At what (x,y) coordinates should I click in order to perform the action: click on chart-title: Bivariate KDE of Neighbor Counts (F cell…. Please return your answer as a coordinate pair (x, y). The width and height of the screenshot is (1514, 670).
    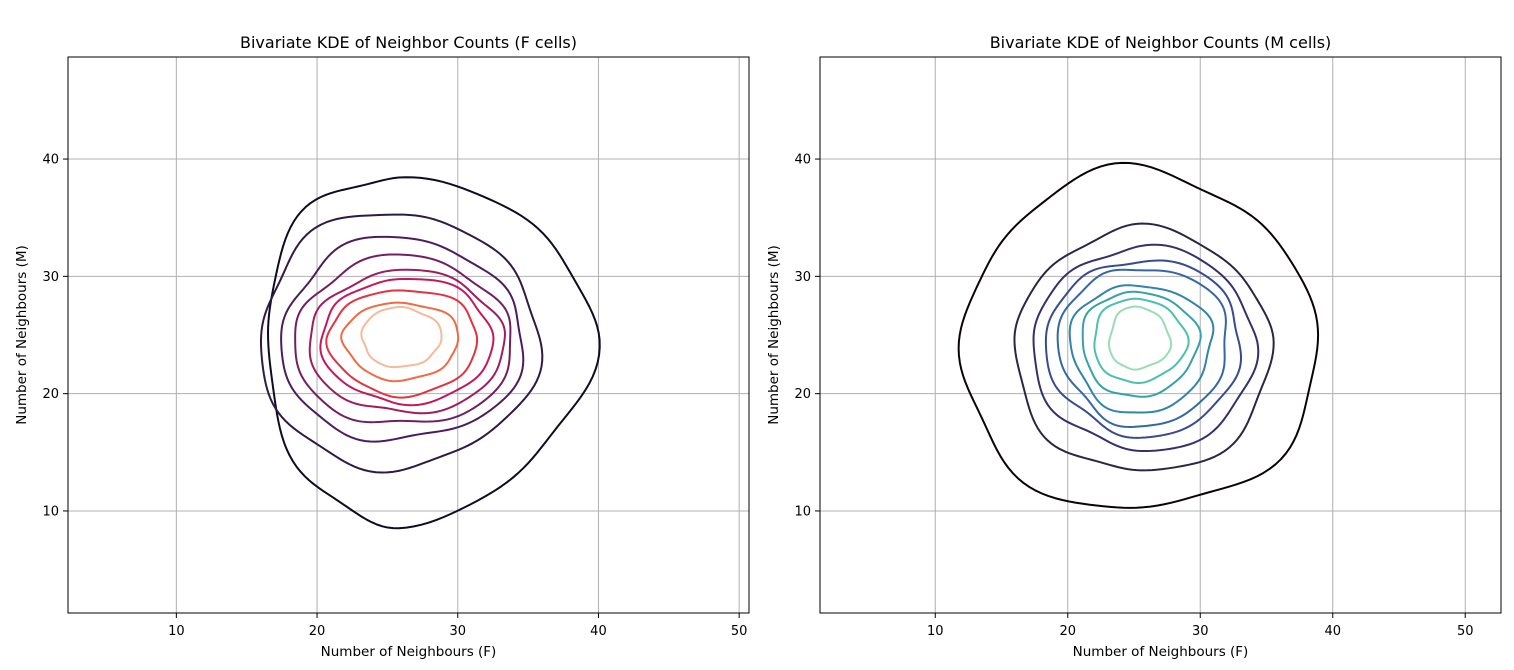
    Looking at the image, I should click on (408, 42).